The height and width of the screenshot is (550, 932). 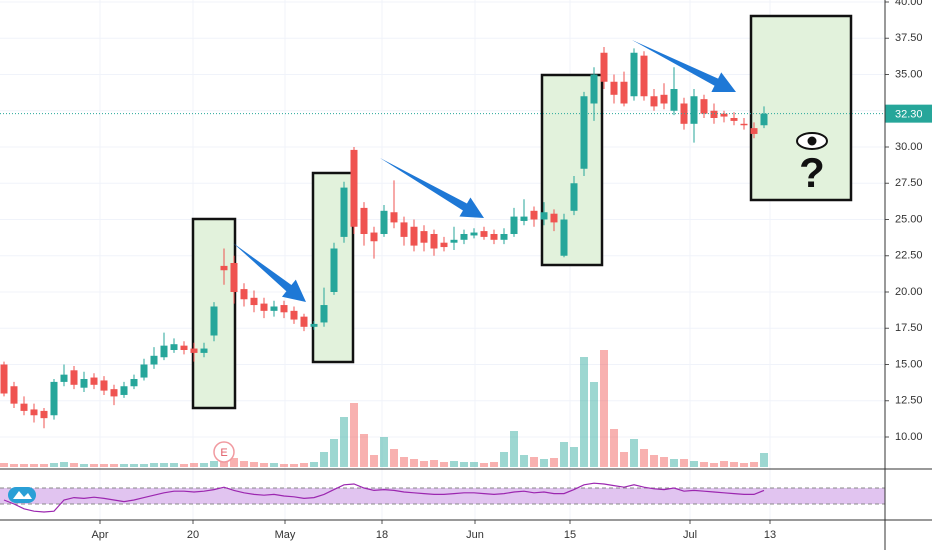 I want to click on y-tick-label: 27.50, so click(x=909, y=183).